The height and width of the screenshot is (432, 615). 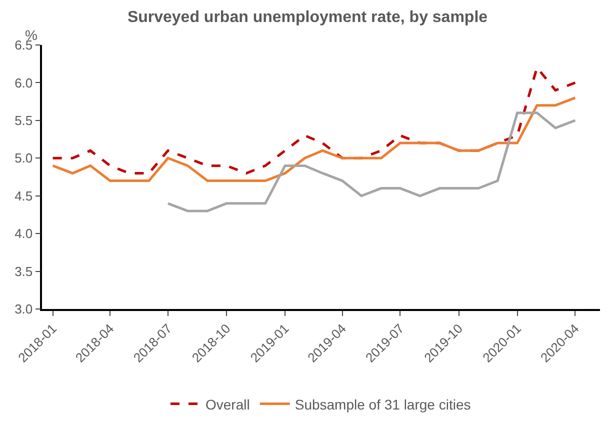 I want to click on legend-label: Overall, so click(x=228, y=404).